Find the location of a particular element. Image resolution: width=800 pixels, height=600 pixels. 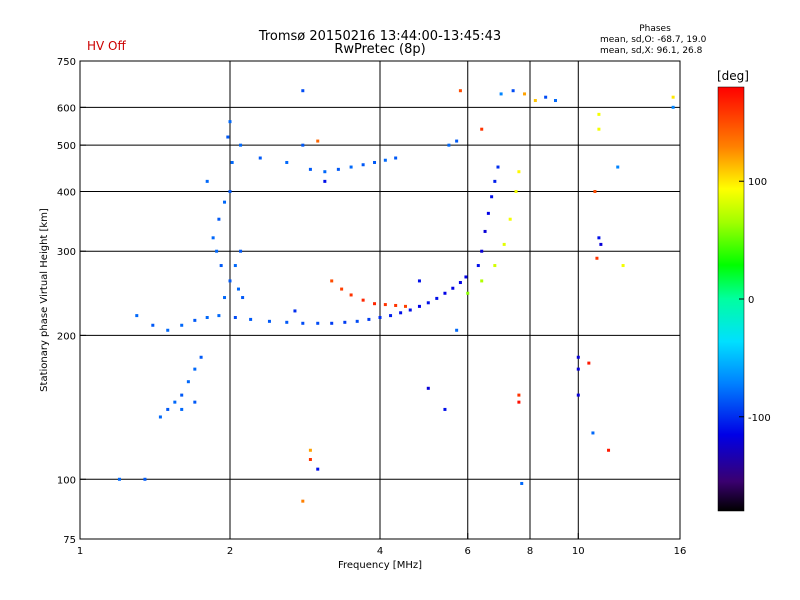

colorbar-label: [deg] is located at coordinates (733, 76).